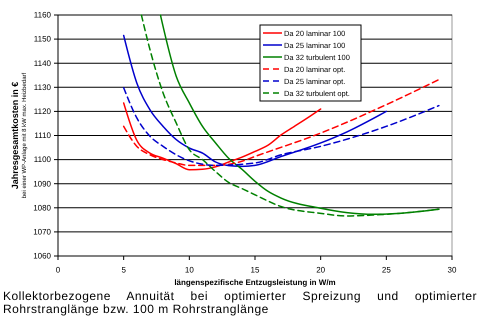  What do you see at coordinates (42, 256) in the screenshot?
I see `y-tick-label: 1060` at bounding box center [42, 256].